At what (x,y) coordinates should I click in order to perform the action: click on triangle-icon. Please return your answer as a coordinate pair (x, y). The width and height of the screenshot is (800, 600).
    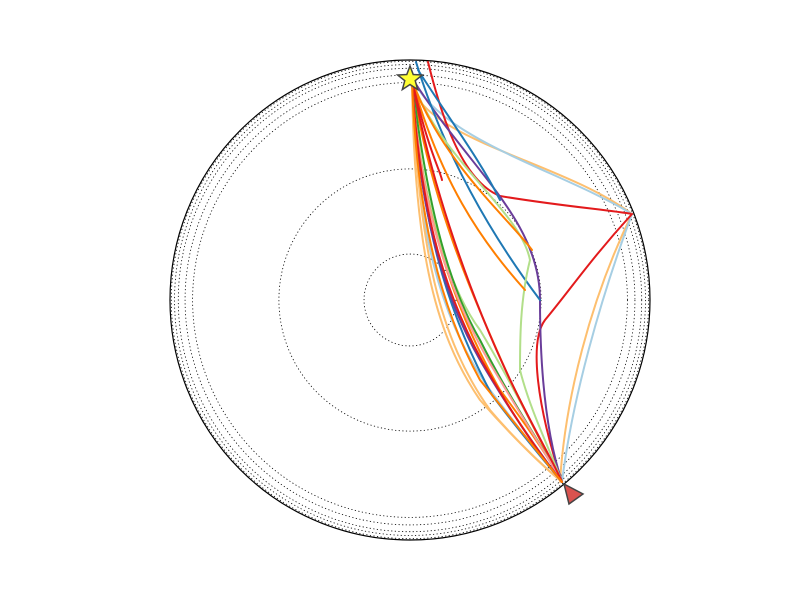
    Looking at the image, I should click on (573, 494).